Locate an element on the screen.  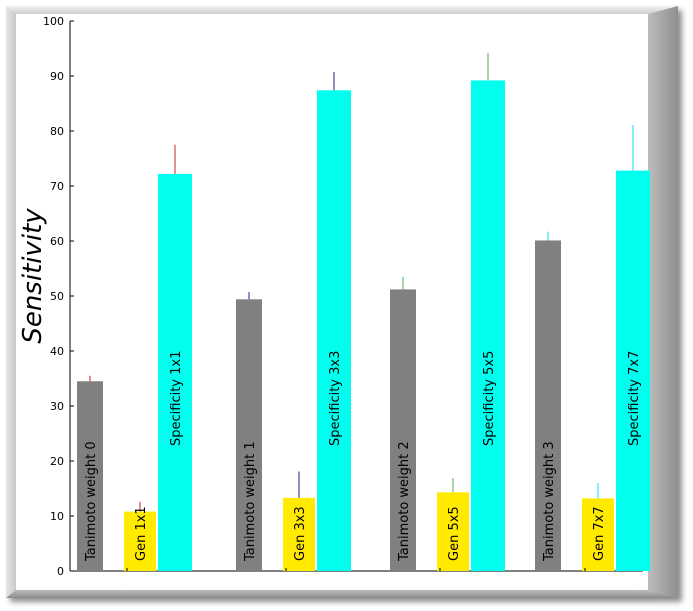
bar-label: Gen 5x5 is located at coordinates (454, 533).